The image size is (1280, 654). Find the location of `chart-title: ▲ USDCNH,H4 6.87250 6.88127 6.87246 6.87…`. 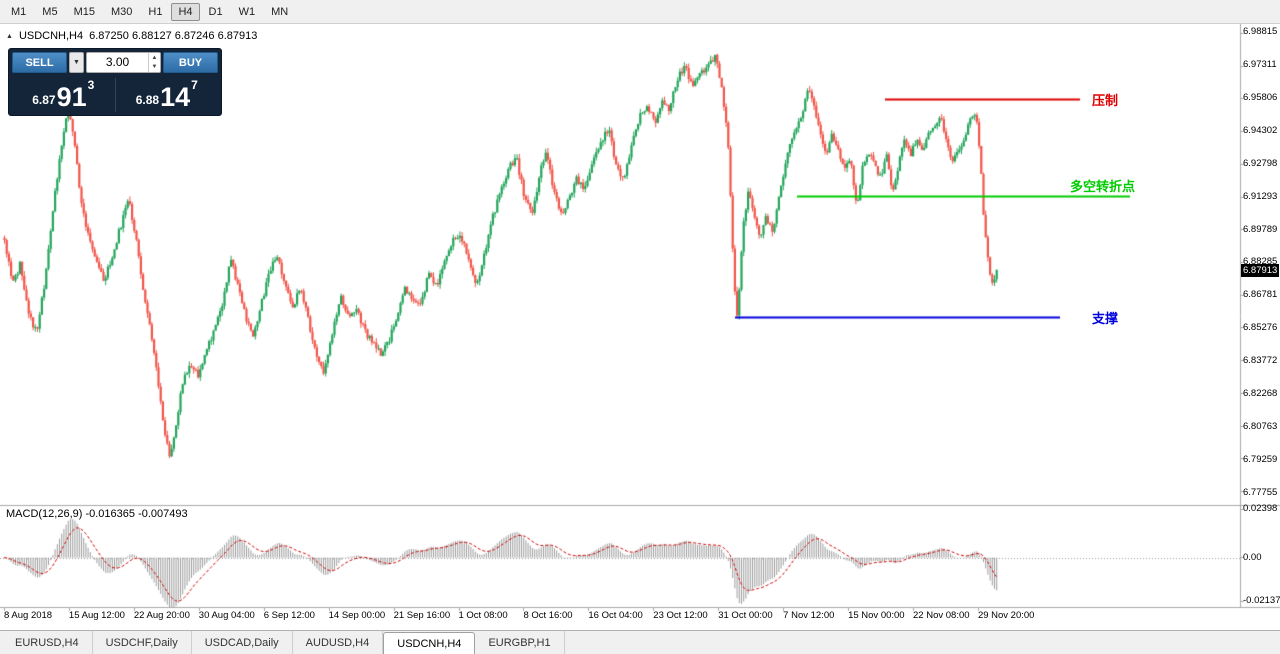

chart-title: ▲ USDCNH,H4 6.87250 6.88127 6.87246 6.87… is located at coordinates (131, 36).